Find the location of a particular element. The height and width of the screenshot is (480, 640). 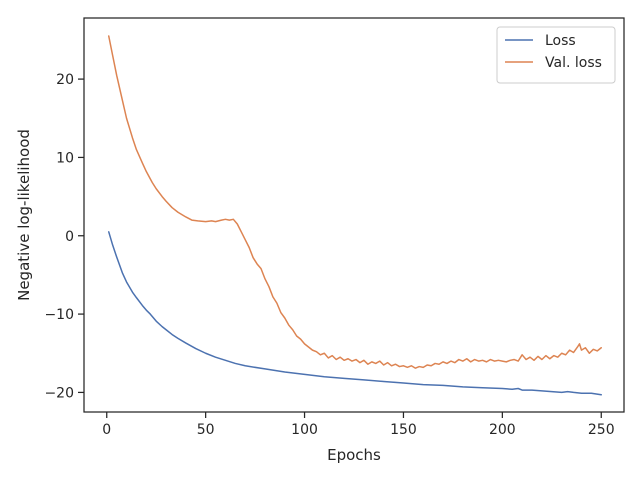

y-tick-label-1: −10 is located at coordinates (59, 315).